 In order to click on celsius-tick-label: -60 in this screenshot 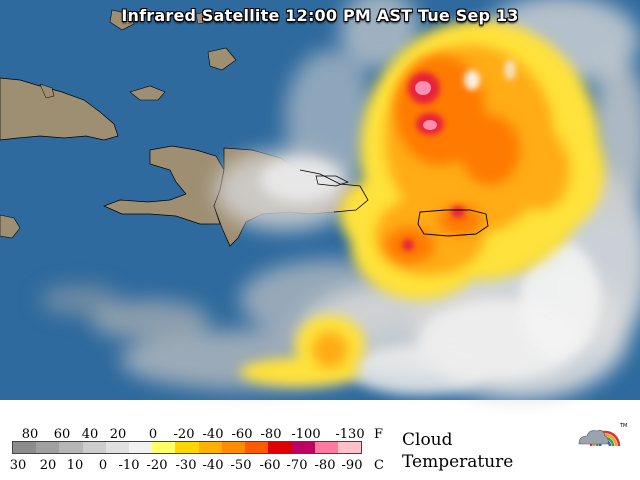, I will do `click(270, 465)`.